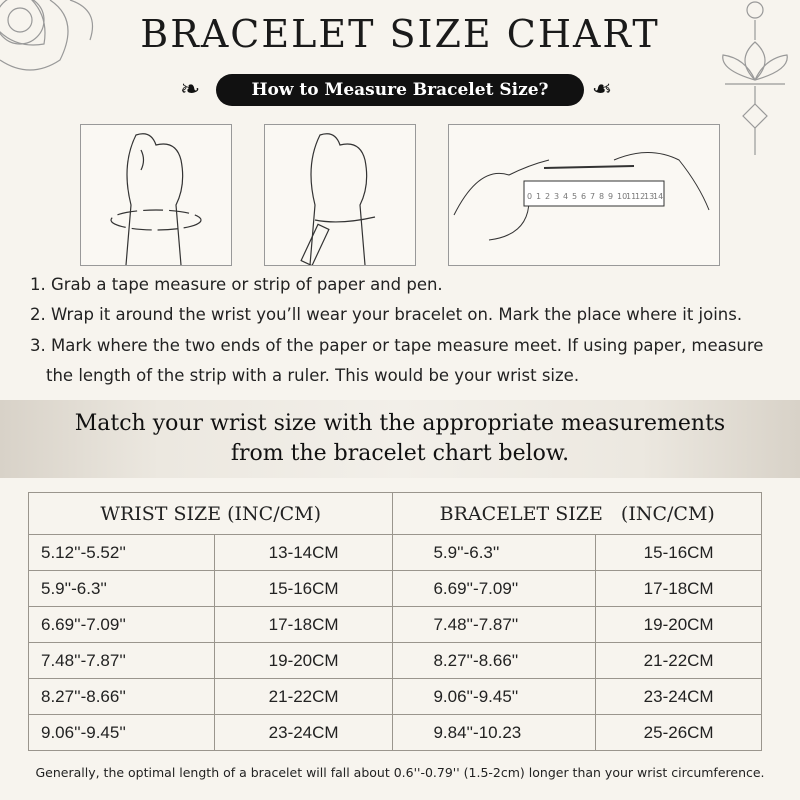  Describe the element at coordinates (303, 552) in the screenshot. I see `table-cell: 13-14CM` at that location.